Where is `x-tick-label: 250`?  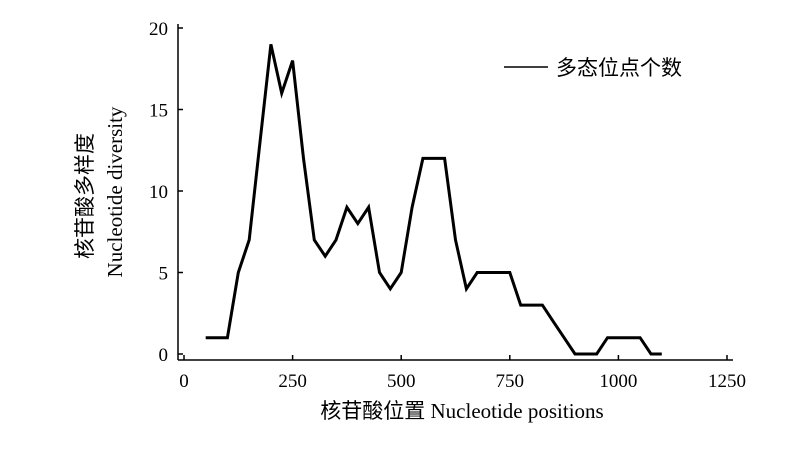
x-tick-label: 250 is located at coordinates (292, 381).